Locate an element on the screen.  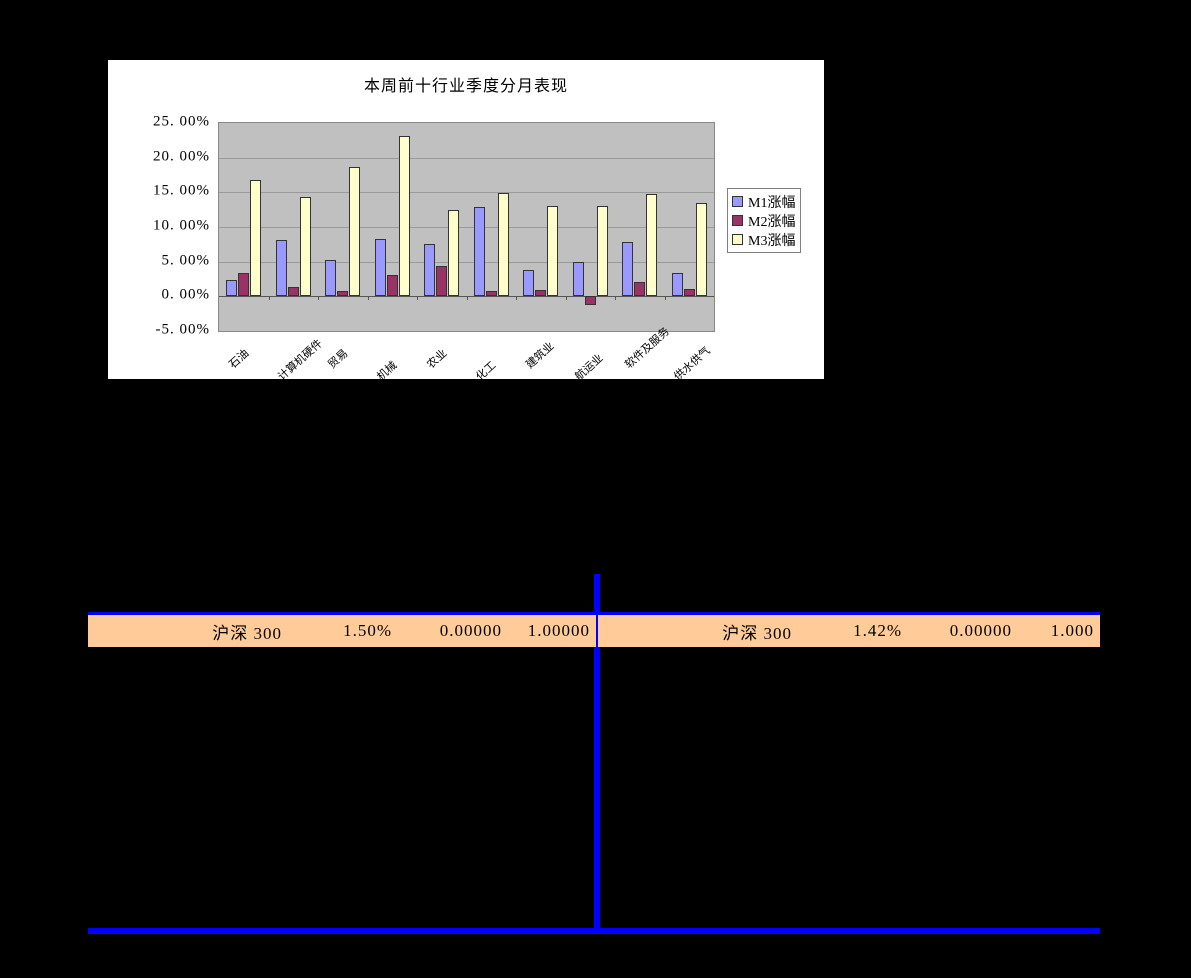
bar-M1涨幅-农业 is located at coordinates (430, 270).